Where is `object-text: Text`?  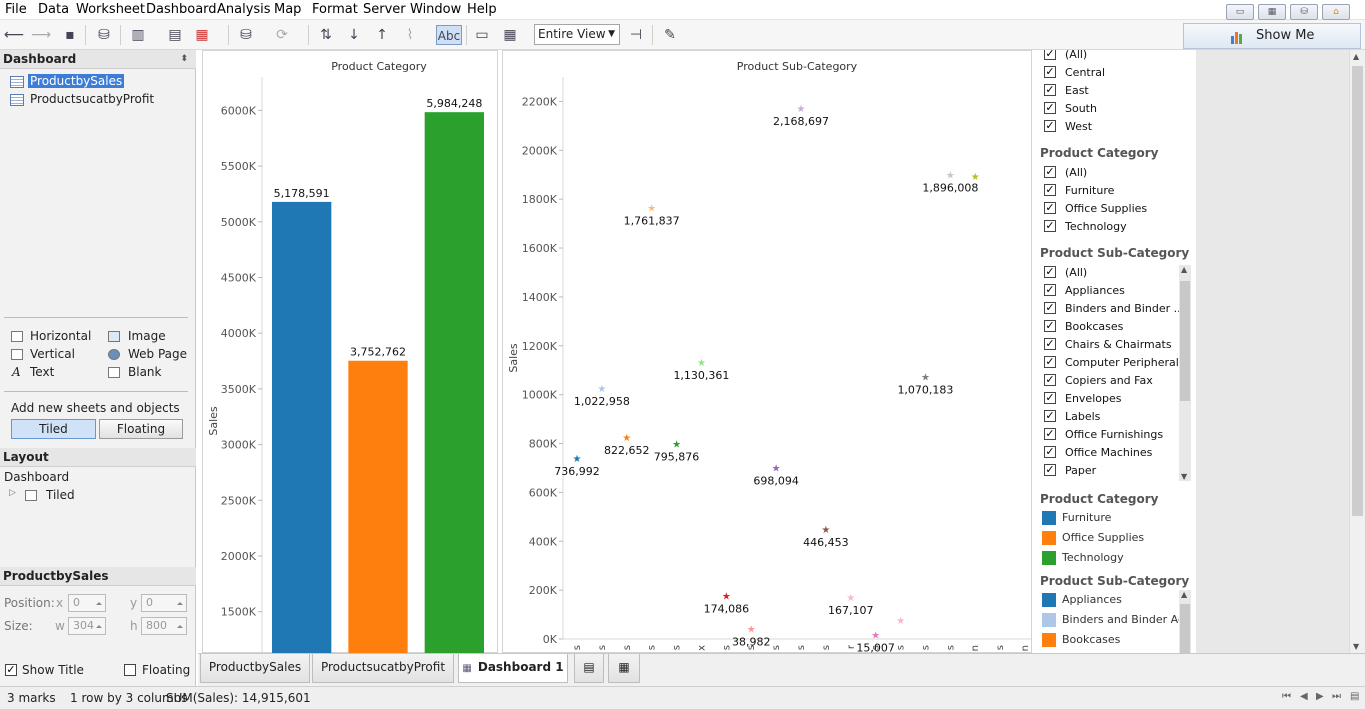 object-text: Text is located at coordinates (42, 372).